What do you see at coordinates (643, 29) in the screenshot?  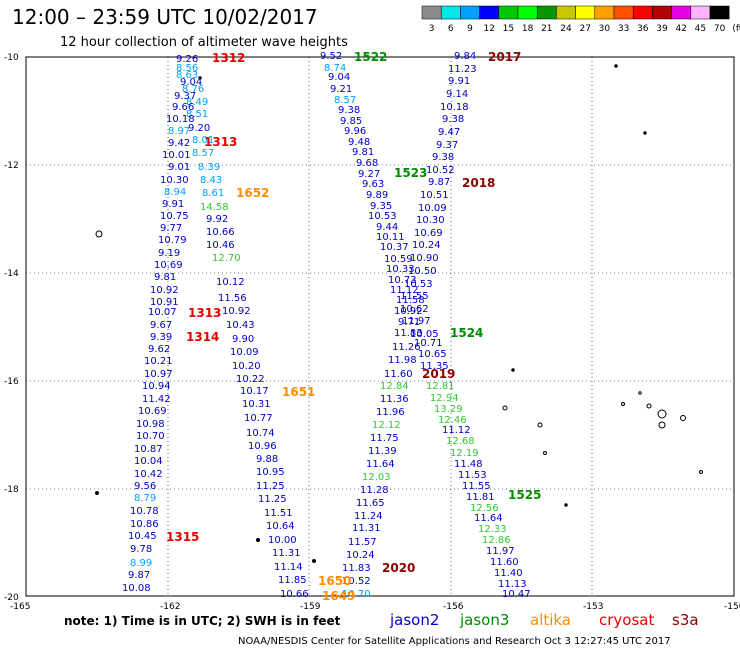 I see `color-scale-label: 36` at bounding box center [643, 29].